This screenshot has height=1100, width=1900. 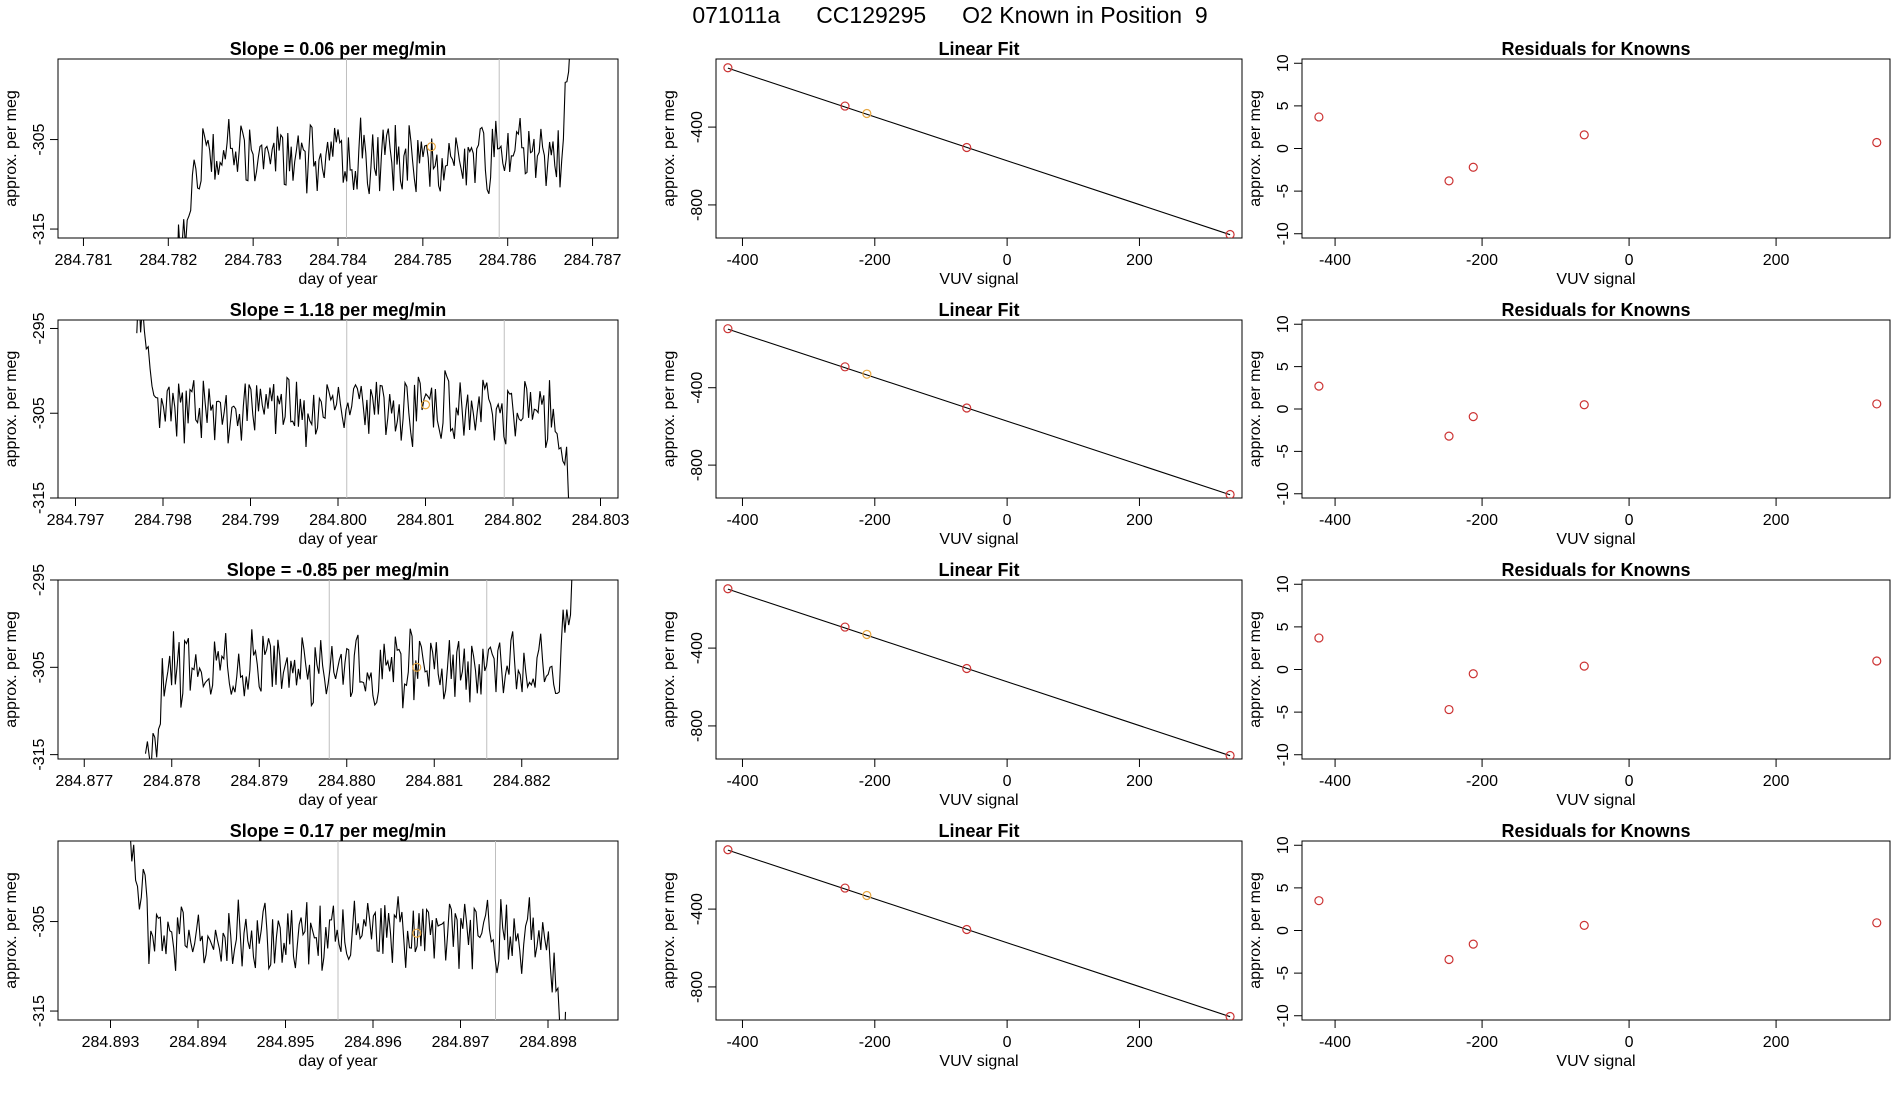 What do you see at coordinates (434, 781) in the screenshot?
I see `x-tick-label: 284.881` at bounding box center [434, 781].